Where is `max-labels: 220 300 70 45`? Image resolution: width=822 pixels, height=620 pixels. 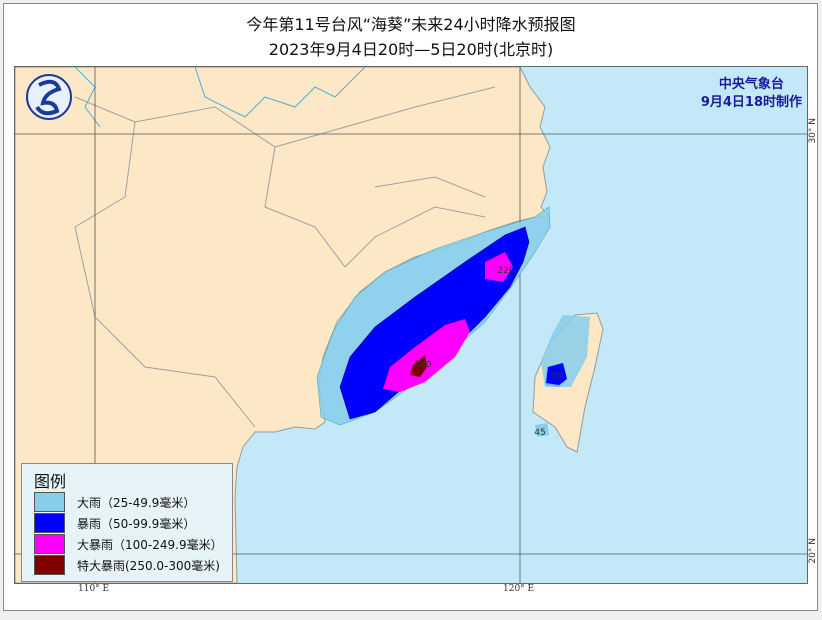
max-labels: 220 300 70 45 is located at coordinates (488, 352).